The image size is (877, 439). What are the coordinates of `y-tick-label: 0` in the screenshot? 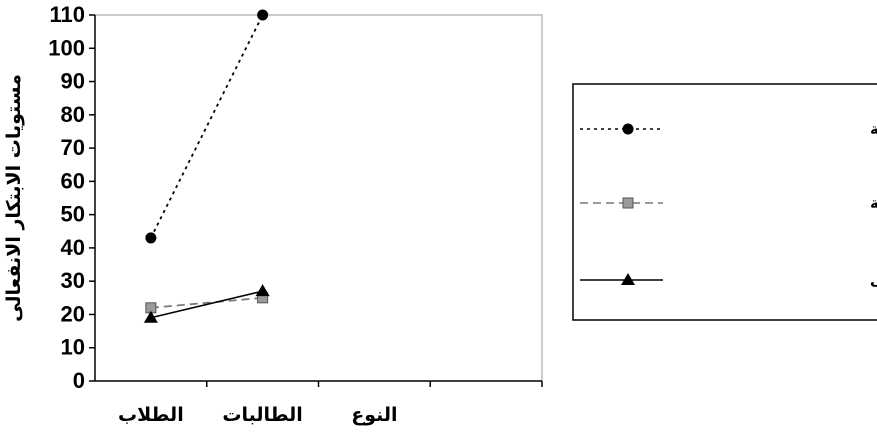 It's located at (79, 380).